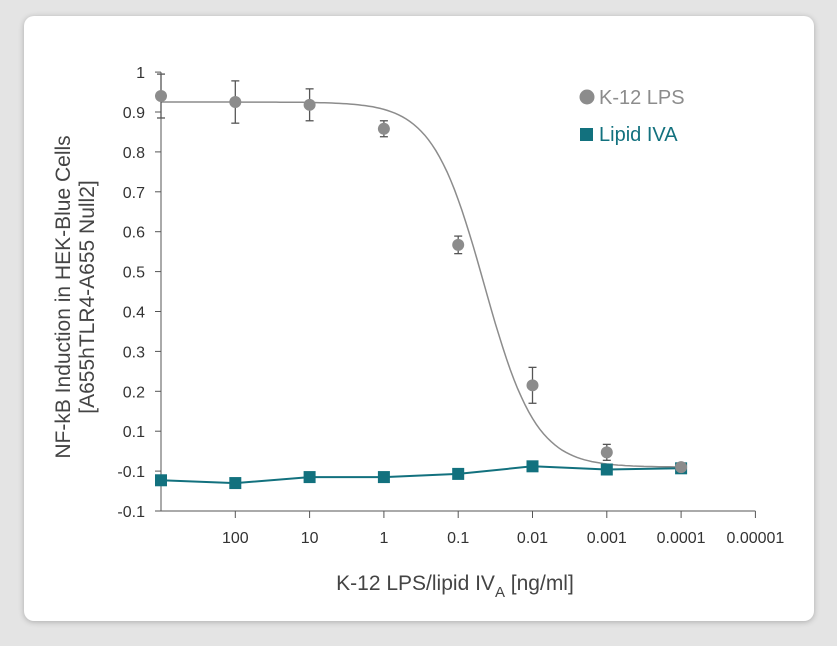 Image resolution: width=837 pixels, height=646 pixels. What do you see at coordinates (140, 73) in the screenshot?
I see `y-tick-label: 1` at bounding box center [140, 73].